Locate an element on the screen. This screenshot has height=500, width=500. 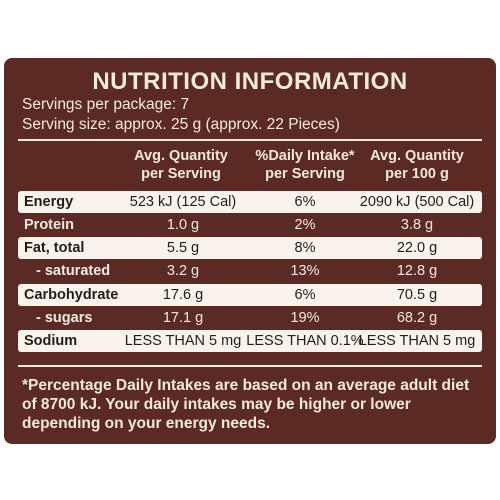
cell-daily-intake: 8% is located at coordinates (305, 248).